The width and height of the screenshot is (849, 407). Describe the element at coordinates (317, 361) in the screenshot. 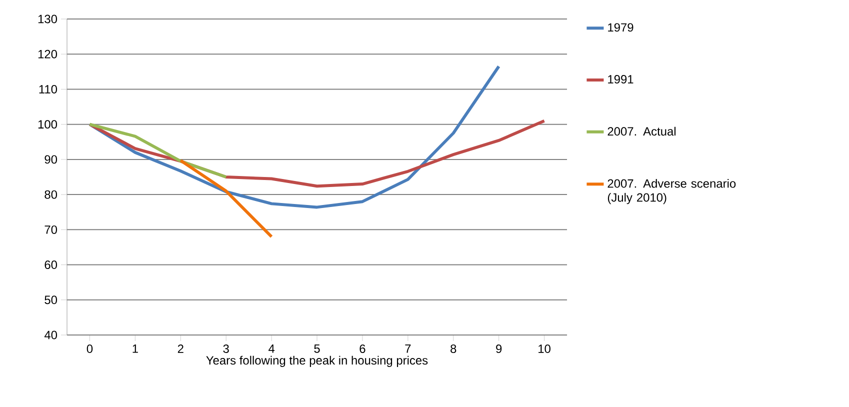

I see `x-axis-title: Years following the peak in housing prices` at that location.